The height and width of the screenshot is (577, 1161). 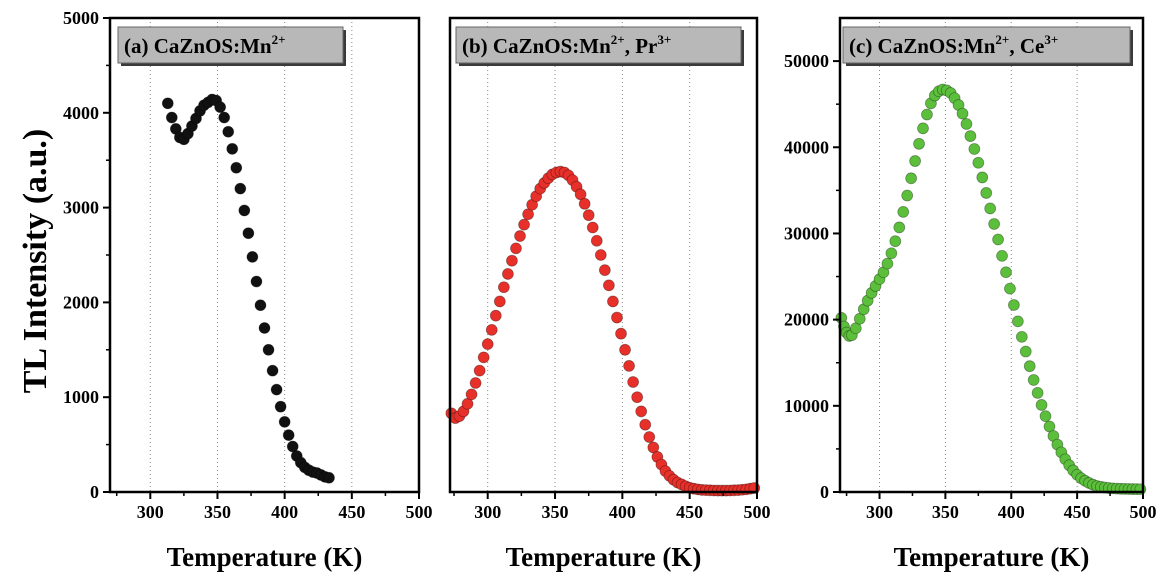 I want to click on y-axis-title: TL Intensity (a.u.), so click(x=35, y=261).